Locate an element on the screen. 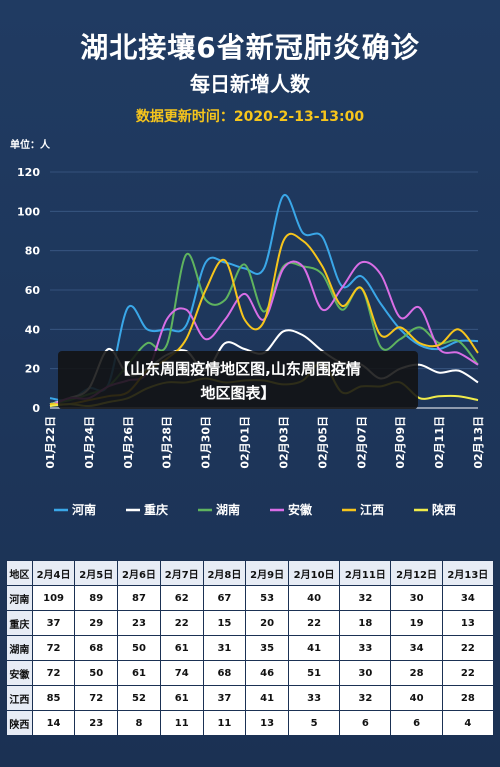 The image size is (500, 767). table-cell: 8 is located at coordinates (139, 723).